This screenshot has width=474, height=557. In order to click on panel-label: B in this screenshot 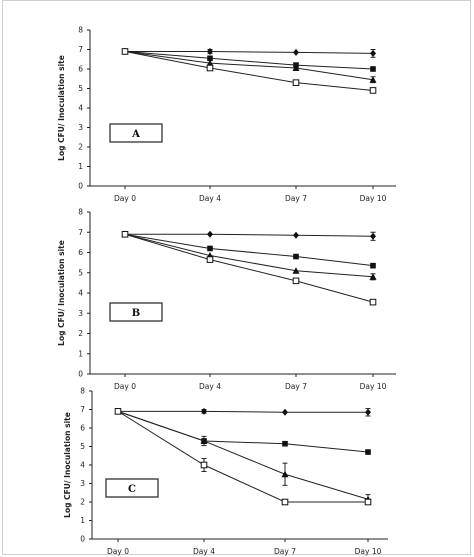, I will do `click(136, 313)`.